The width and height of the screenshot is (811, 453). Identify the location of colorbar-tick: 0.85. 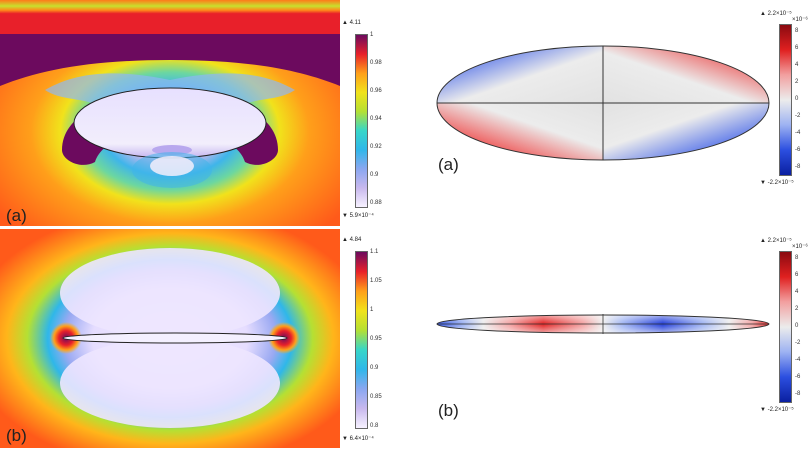
(376, 397).